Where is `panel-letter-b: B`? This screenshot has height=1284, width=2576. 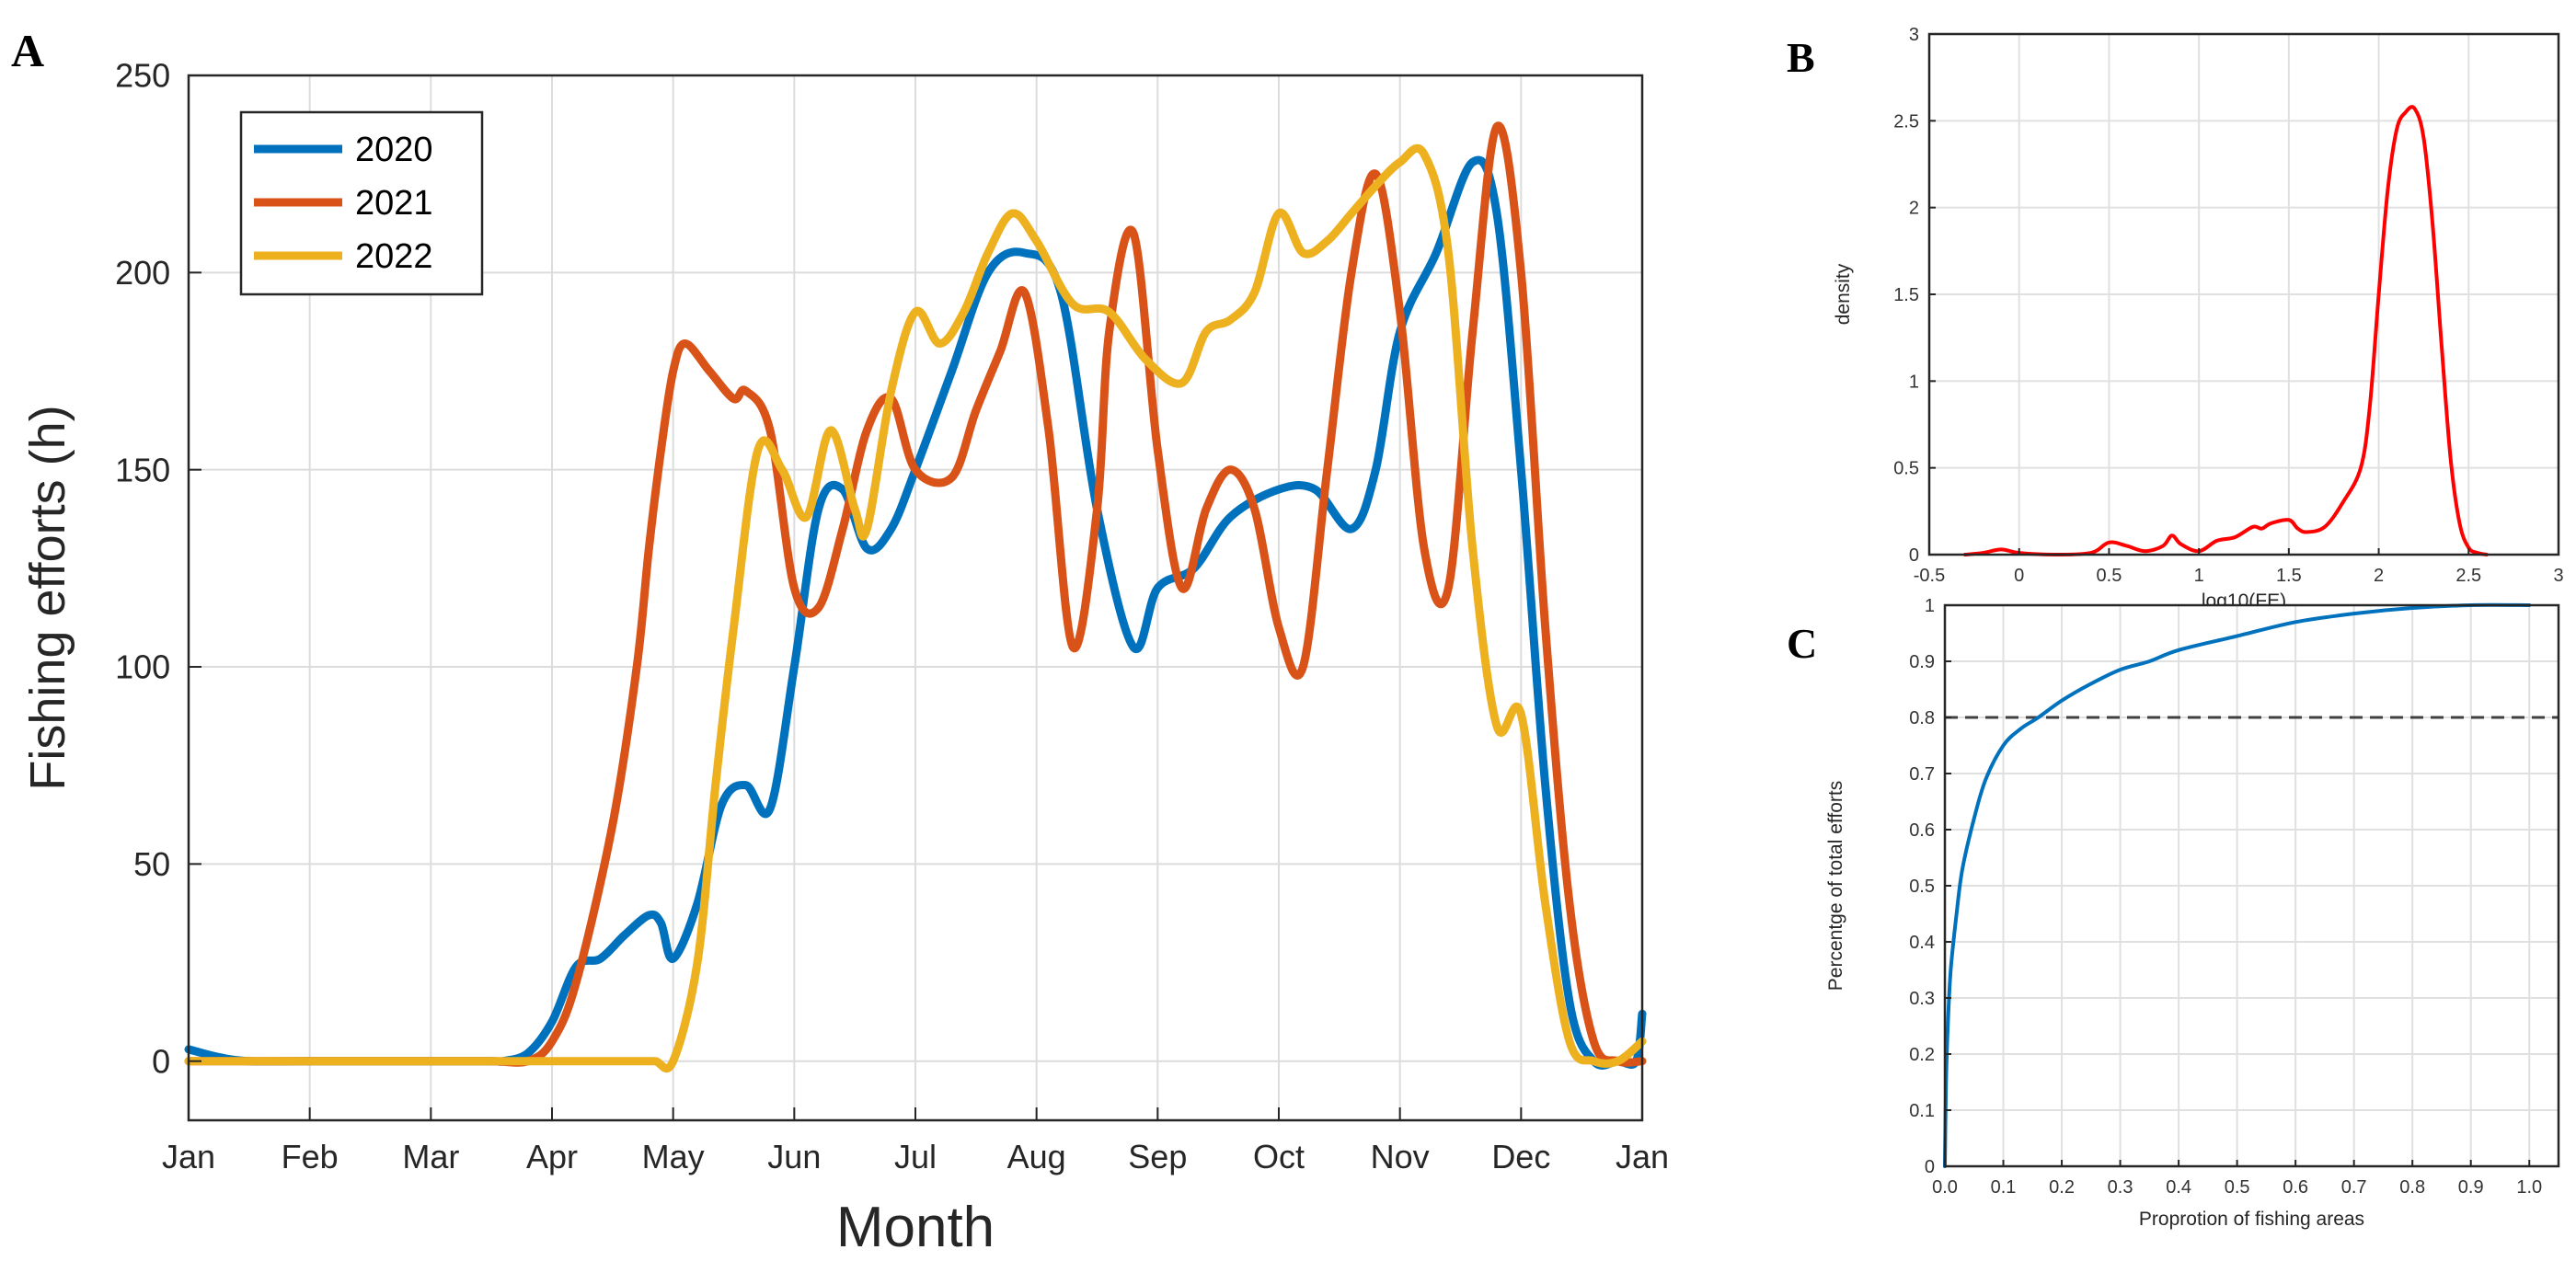 panel-letter-b: B is located at coordinates (1801, 57).